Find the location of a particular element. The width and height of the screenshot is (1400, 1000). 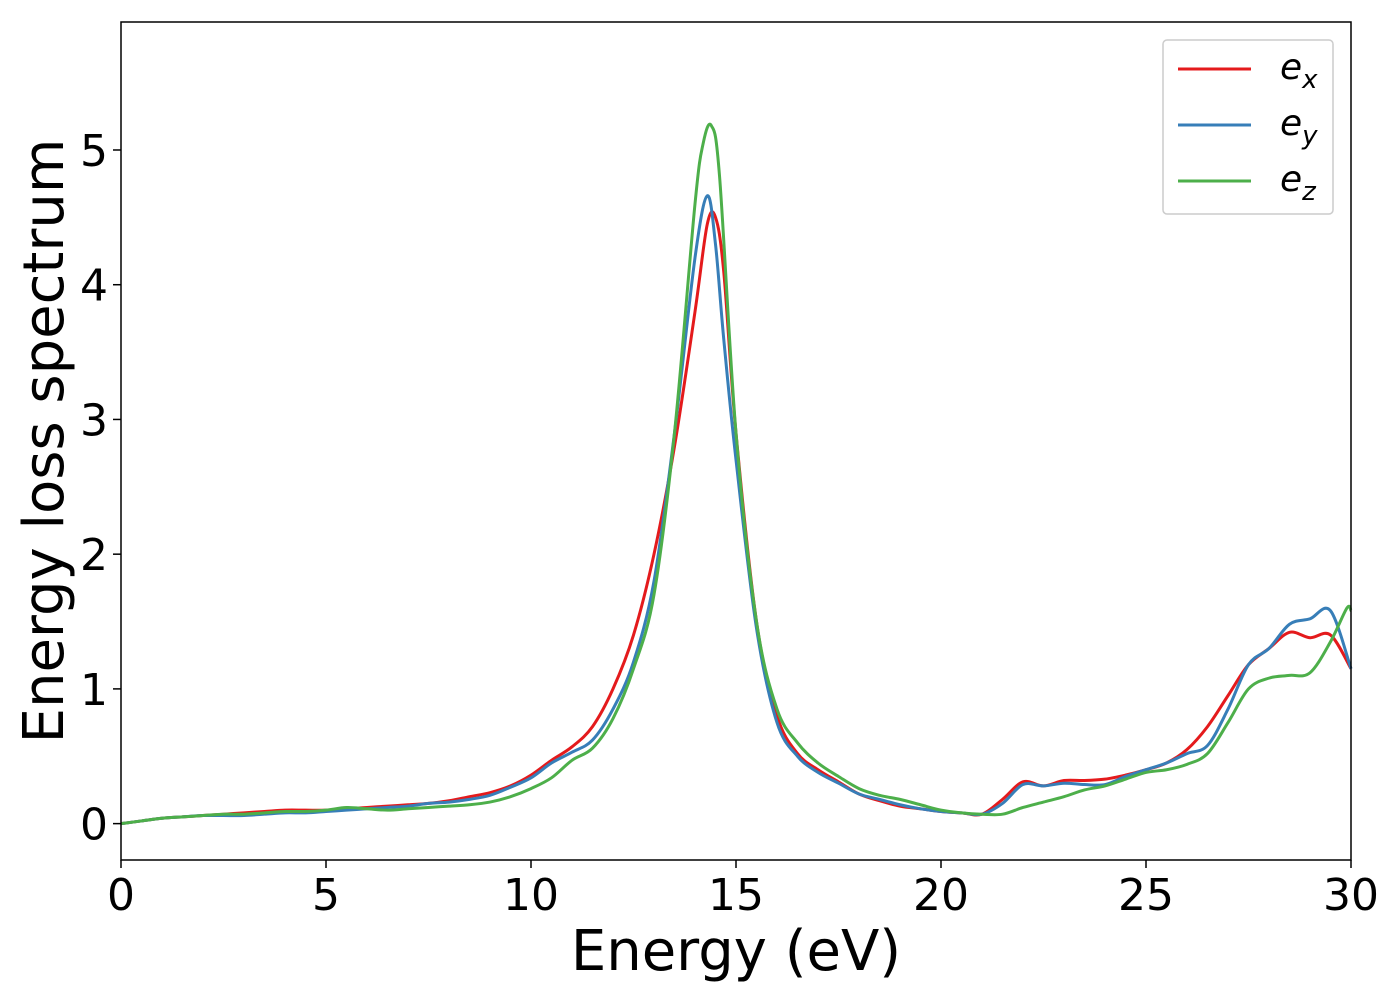

x-tick-label: 0 is located at coordinates (121, 895).